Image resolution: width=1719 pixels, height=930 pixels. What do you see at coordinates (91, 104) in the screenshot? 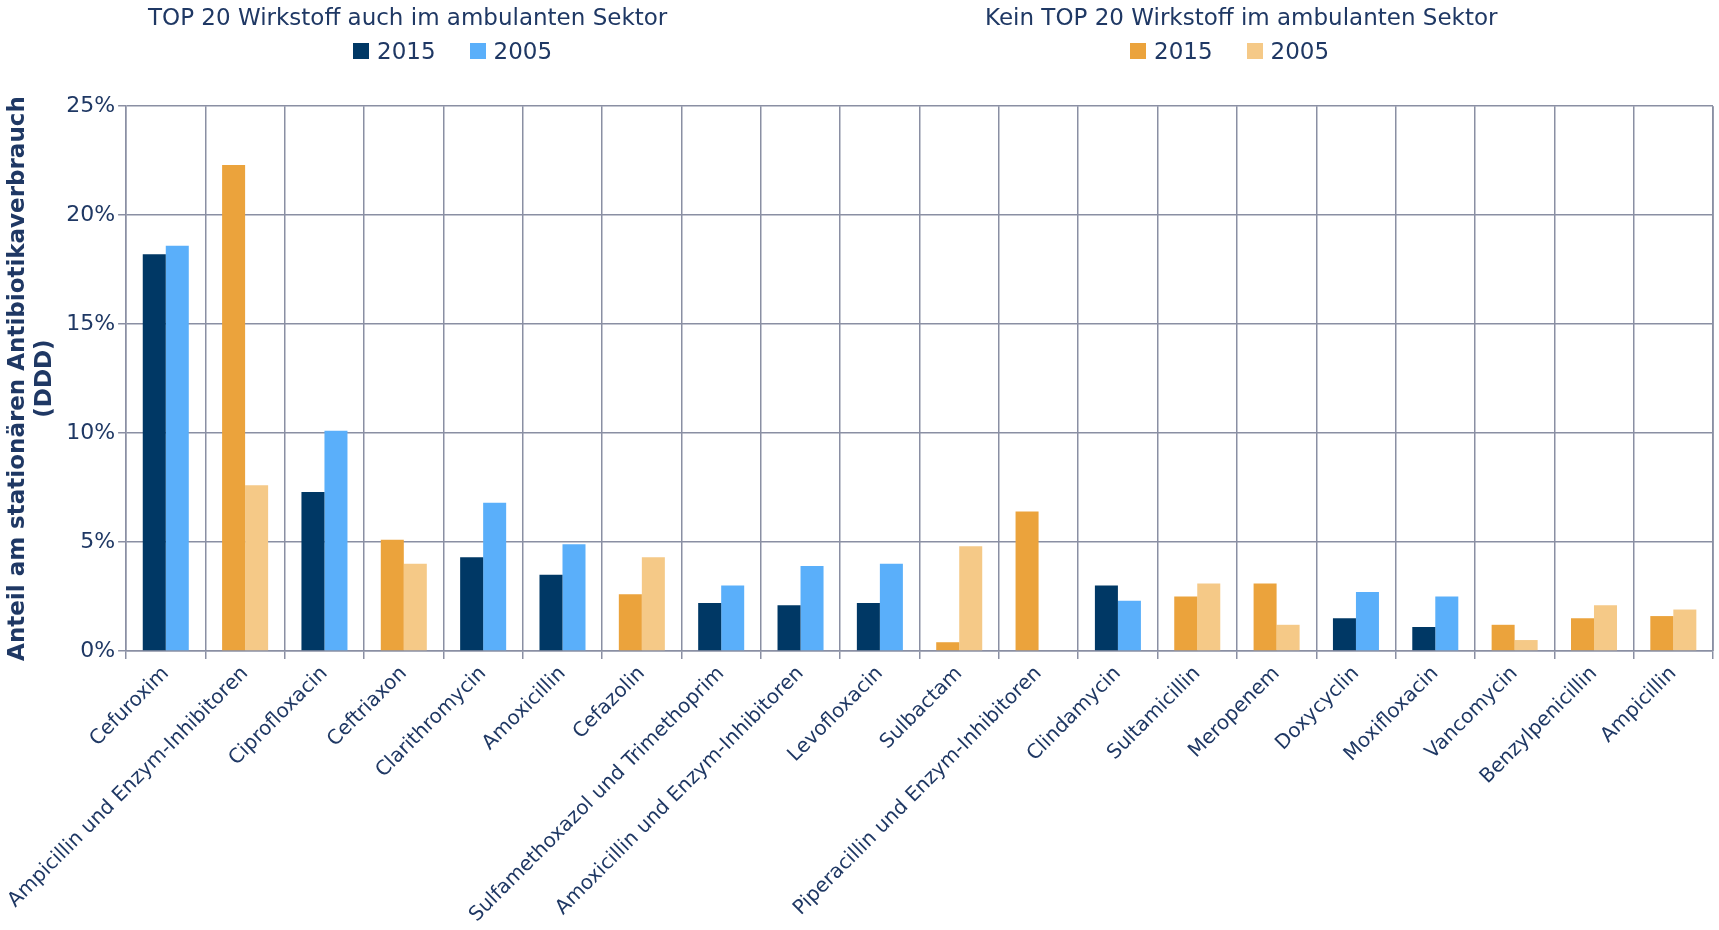
I see `y-tick-label: 25%` at bounding box center [91, 104].